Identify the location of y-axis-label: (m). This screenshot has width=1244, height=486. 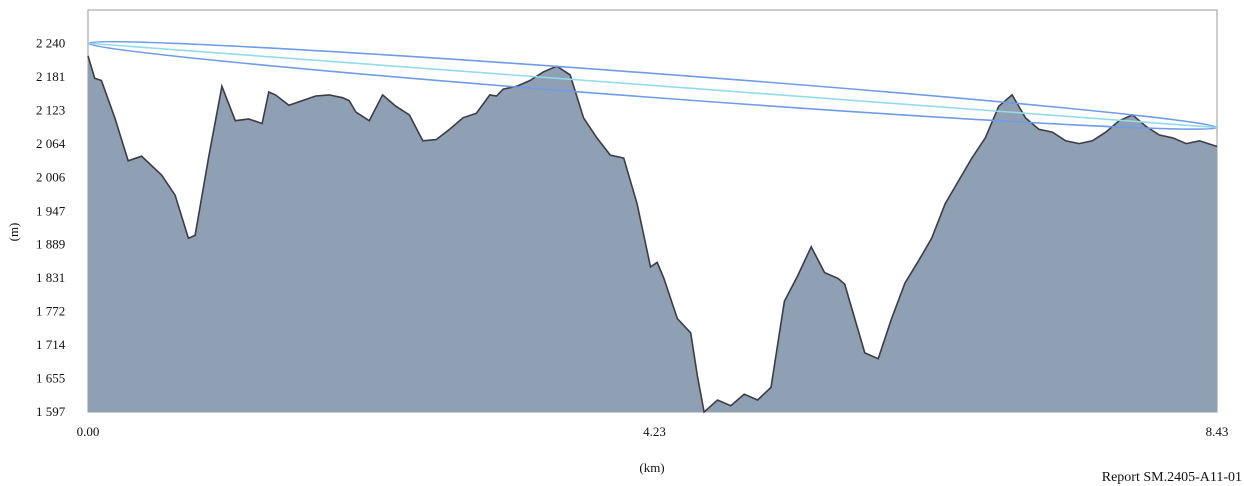
(13, 232).